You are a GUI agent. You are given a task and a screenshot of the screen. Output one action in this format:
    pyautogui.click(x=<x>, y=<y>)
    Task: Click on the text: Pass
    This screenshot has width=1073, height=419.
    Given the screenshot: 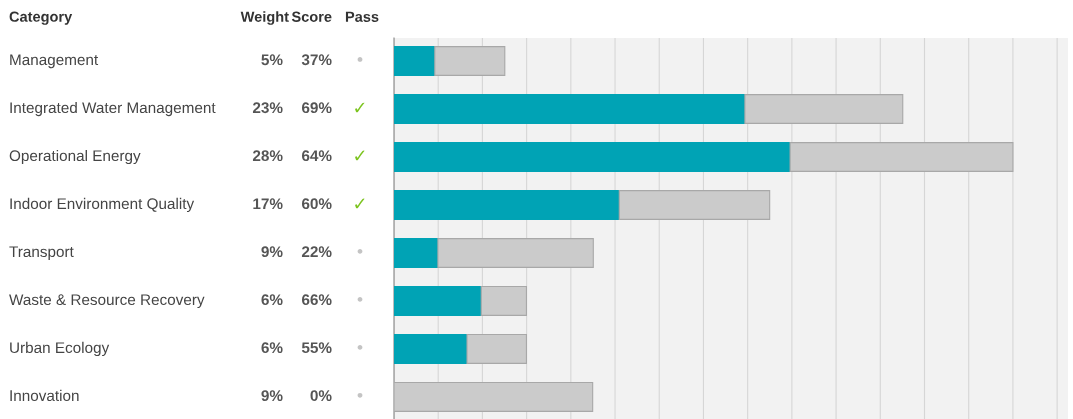 What is the action you would take?
    pyautogui.click(x=362, y=16)
    